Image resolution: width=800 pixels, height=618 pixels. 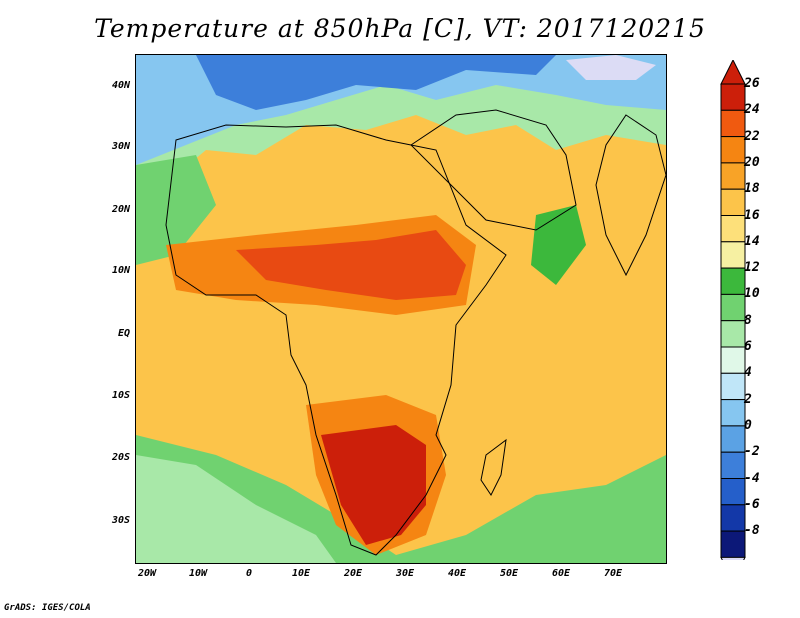 What do you see at coordinates (613, 573) in the screenshot?
I see `lon-label-70e: 70E` at bounding box center [613, 573].